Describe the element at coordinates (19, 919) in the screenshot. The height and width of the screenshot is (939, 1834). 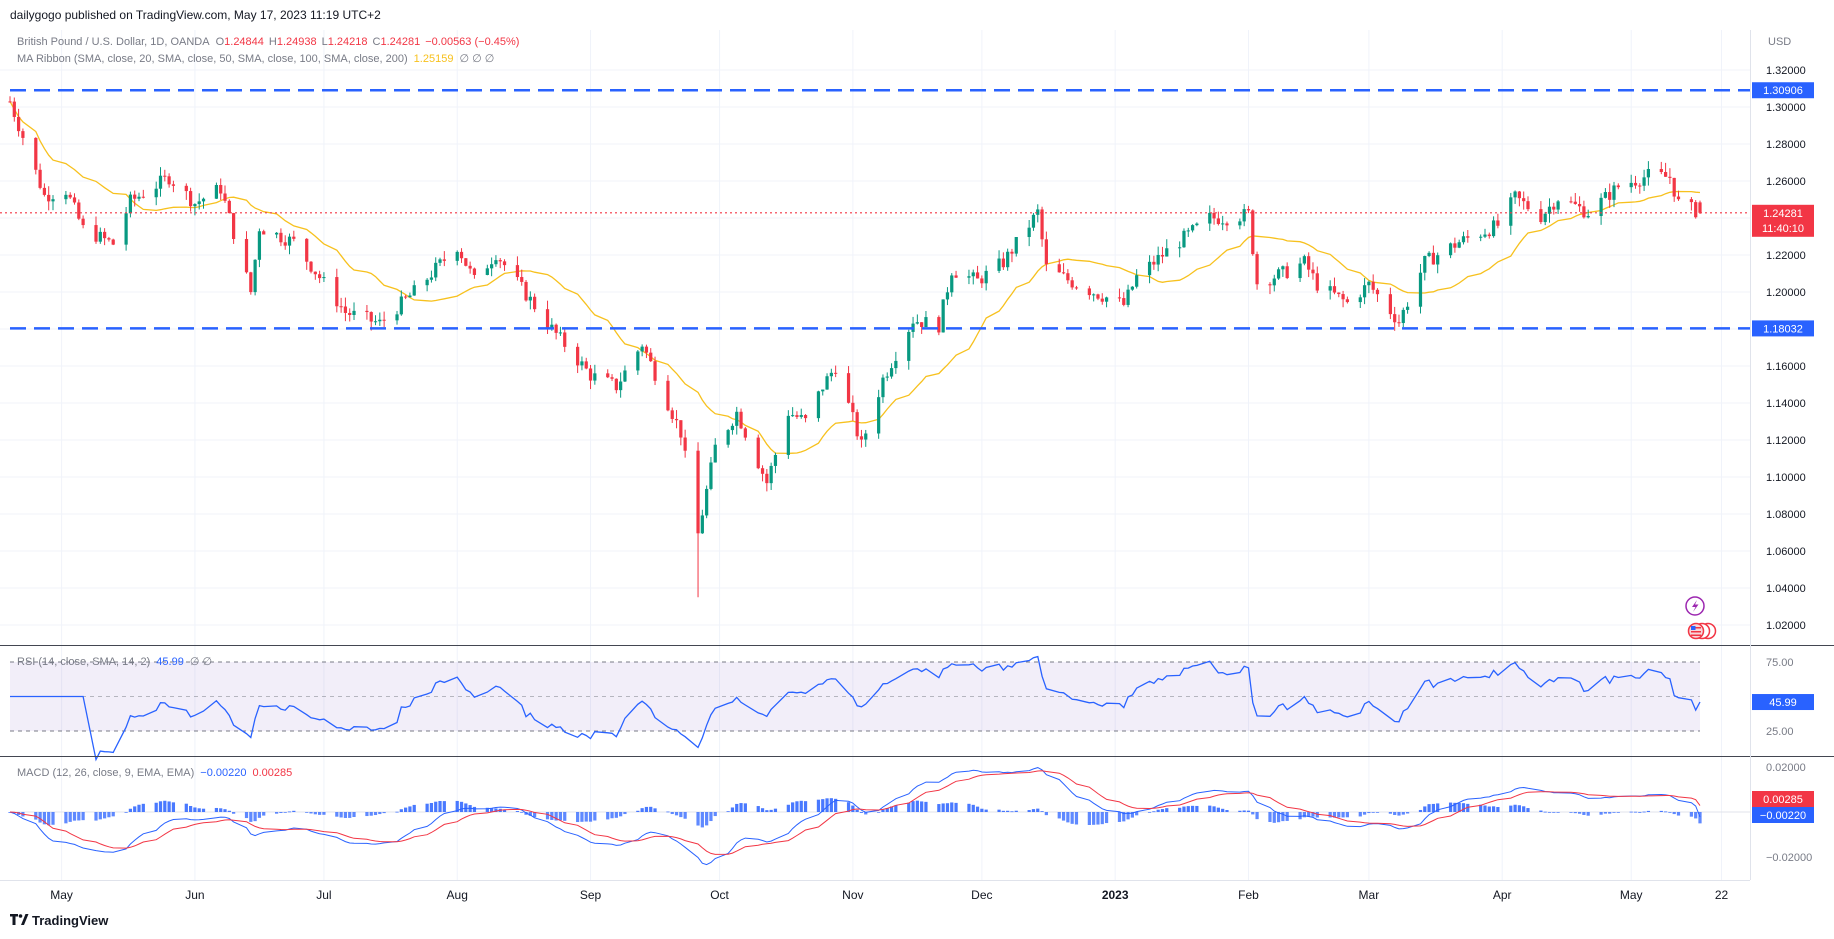
I see `tv-logo-icon` at that location.